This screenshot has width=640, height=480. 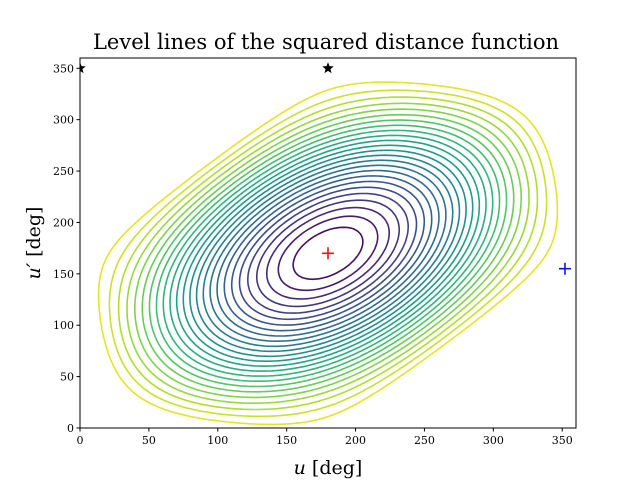 I want to click on y-tick-label: 350, so click(x=63, y=68).